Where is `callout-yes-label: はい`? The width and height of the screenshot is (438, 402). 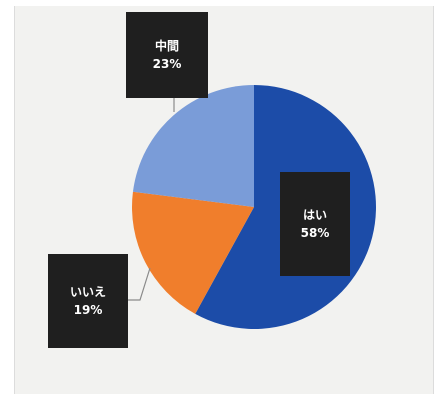 callout-yes-label: はい is located at coordinates (314, 215).